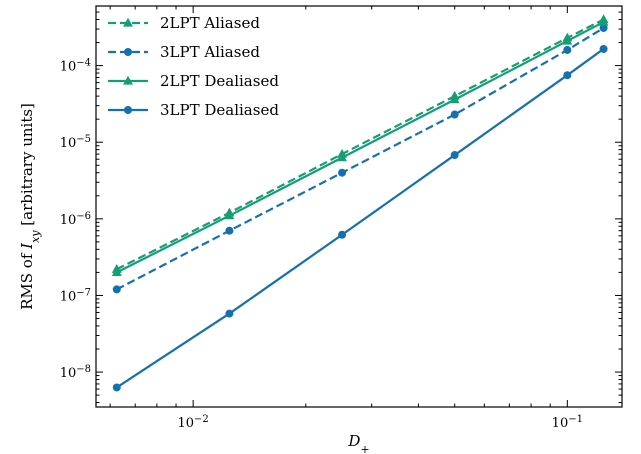 Image resolution: width=641 pixels, height=454 pixels. I want to click on y-tick-label: 10⁻⁷, so click(75, 296).